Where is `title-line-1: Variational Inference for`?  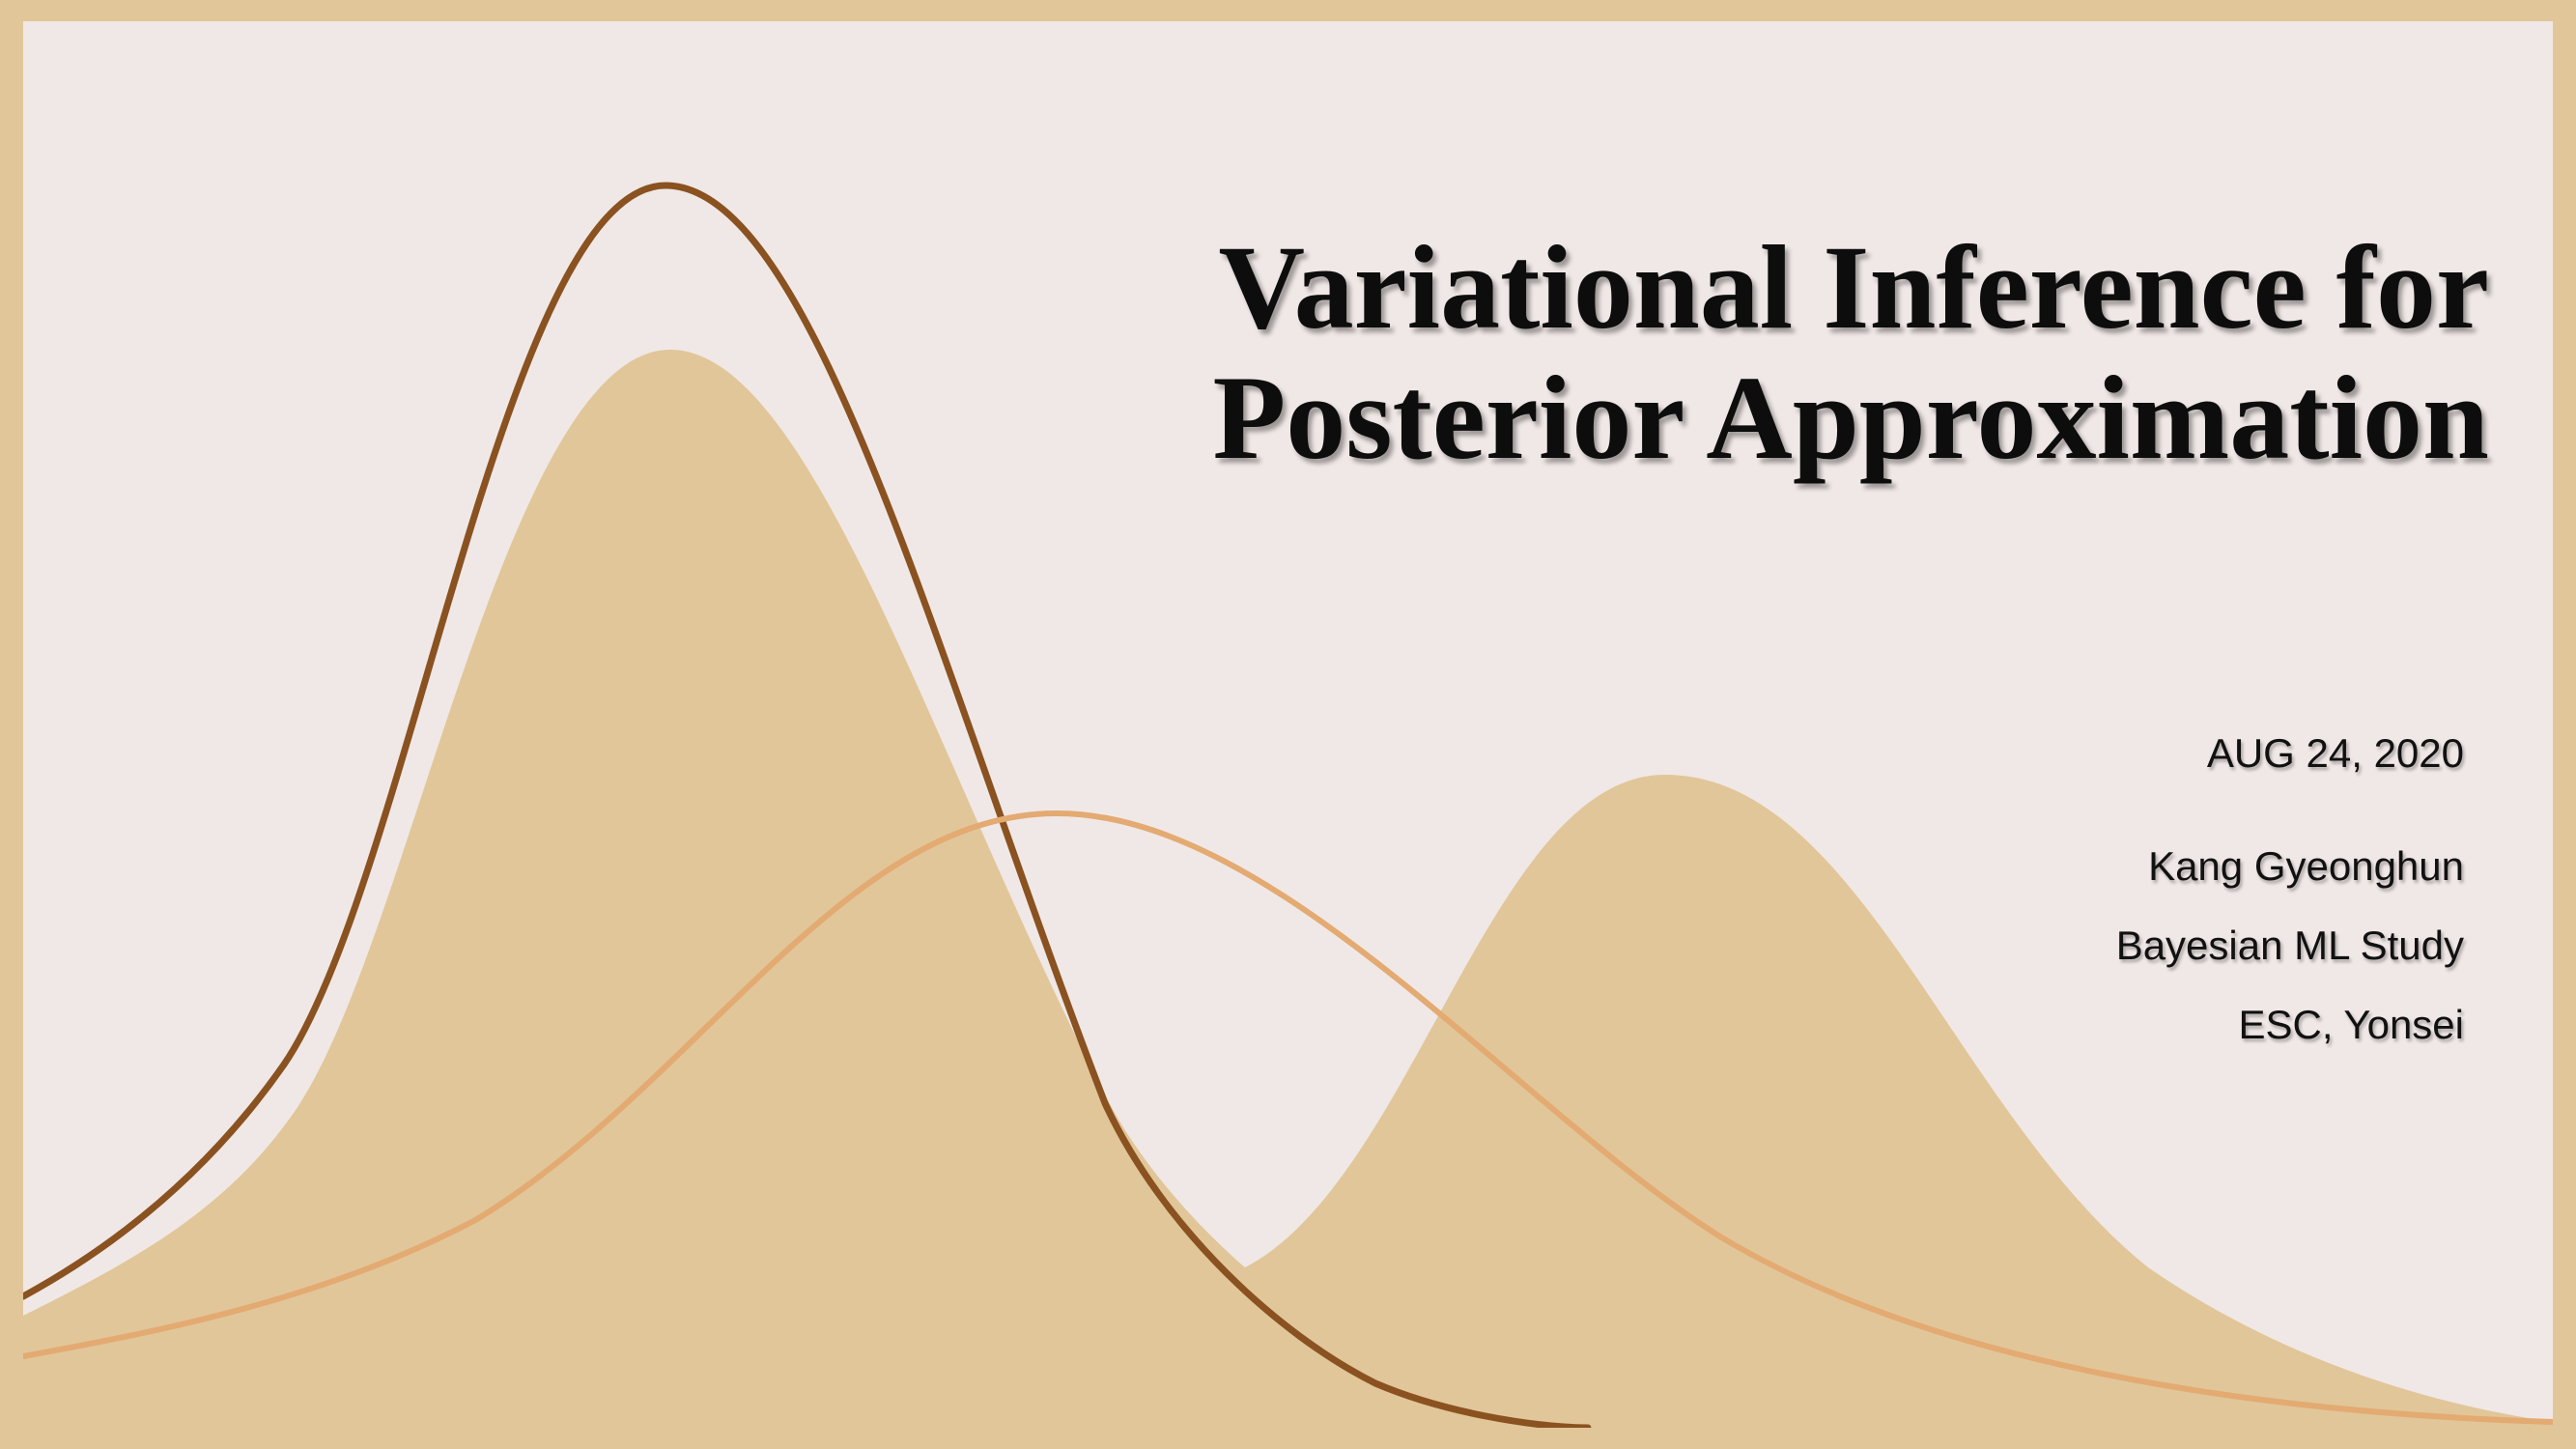 title-line-1: Variational Inference for is located at coordinates (1853, 287).